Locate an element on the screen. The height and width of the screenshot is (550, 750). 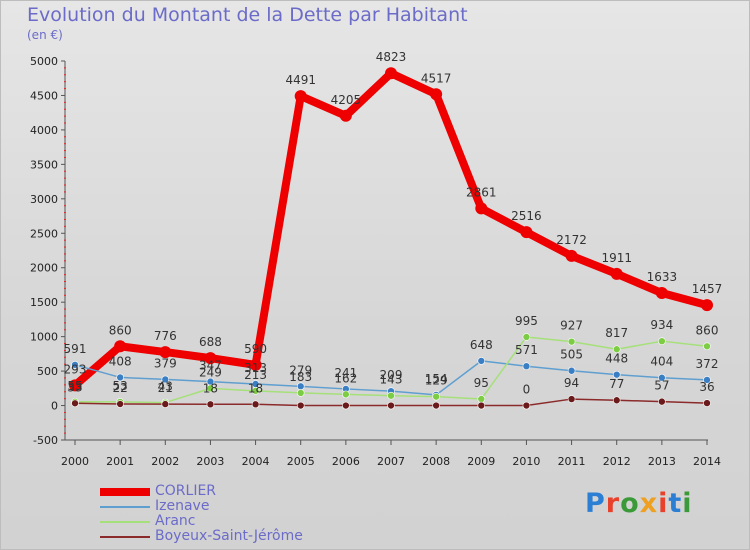
data-label: 776 is located at coordinates (165, 336).